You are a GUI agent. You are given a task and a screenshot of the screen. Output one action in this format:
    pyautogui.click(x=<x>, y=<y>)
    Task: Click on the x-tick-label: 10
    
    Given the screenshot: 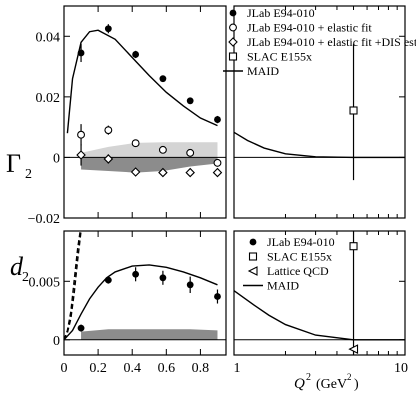 What is the action you would take?
    pyautogui.click(x=401, y=368)
    